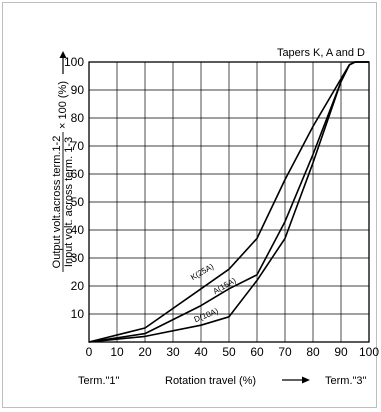 This screenshot has height=412, width=381. Describe the element at coordinates (74, 62) in the screenshot. I see `y-tick-label: 100` at that location.